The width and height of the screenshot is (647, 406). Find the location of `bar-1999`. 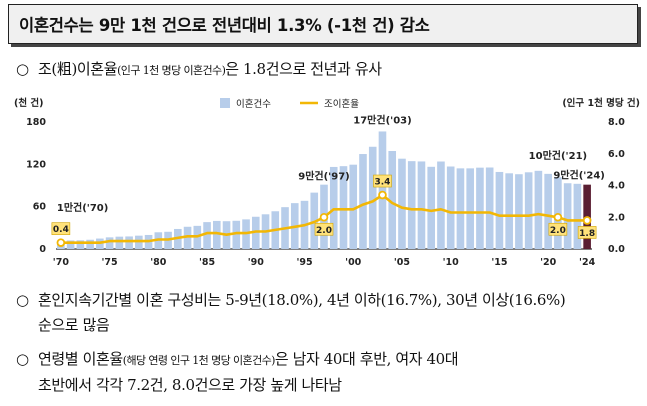

bar-1999 is located at coordinates (343, 207).